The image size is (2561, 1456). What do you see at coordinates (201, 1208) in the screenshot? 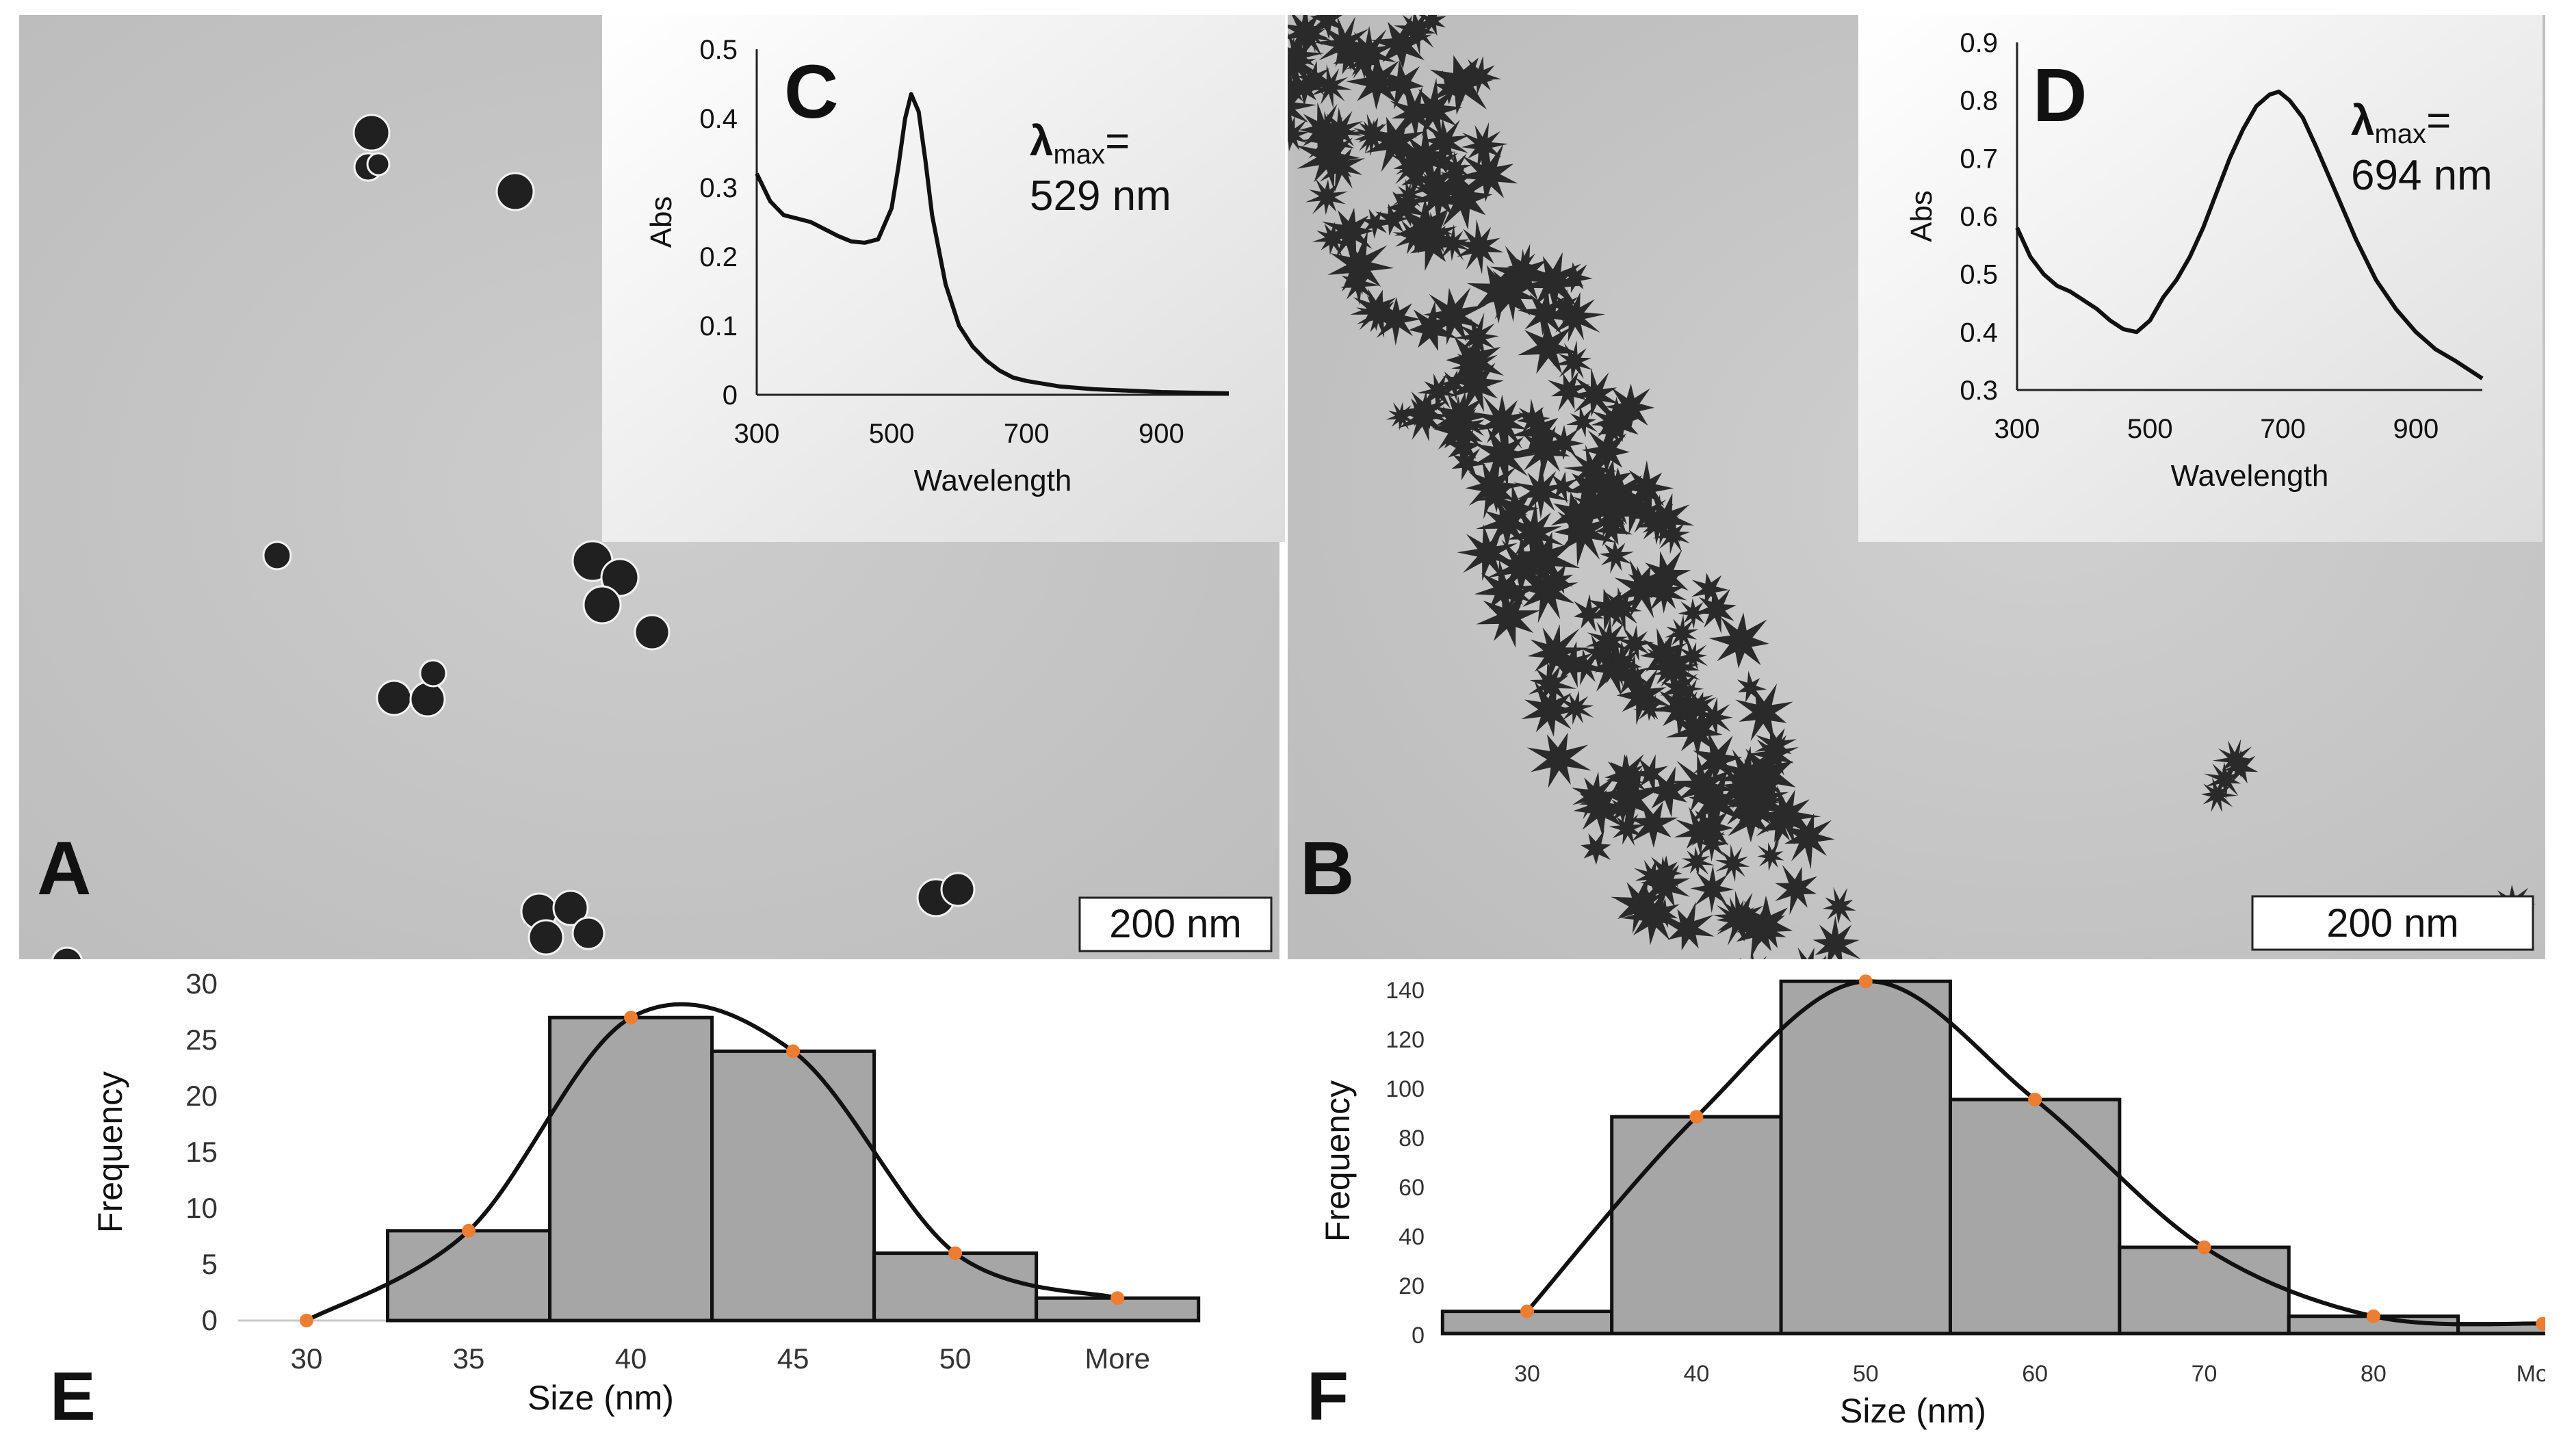
I see `y-tick-label: 10` at bounding box center [201, 1208].